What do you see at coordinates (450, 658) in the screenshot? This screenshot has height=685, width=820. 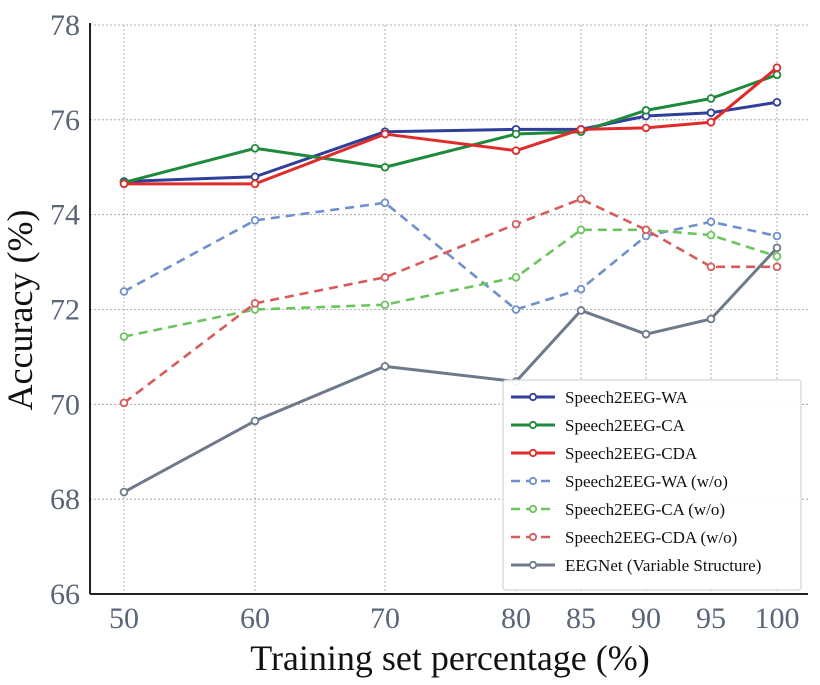 I see `x-axis-title: Training set percentage (%)` at bounding box center [450, 658].